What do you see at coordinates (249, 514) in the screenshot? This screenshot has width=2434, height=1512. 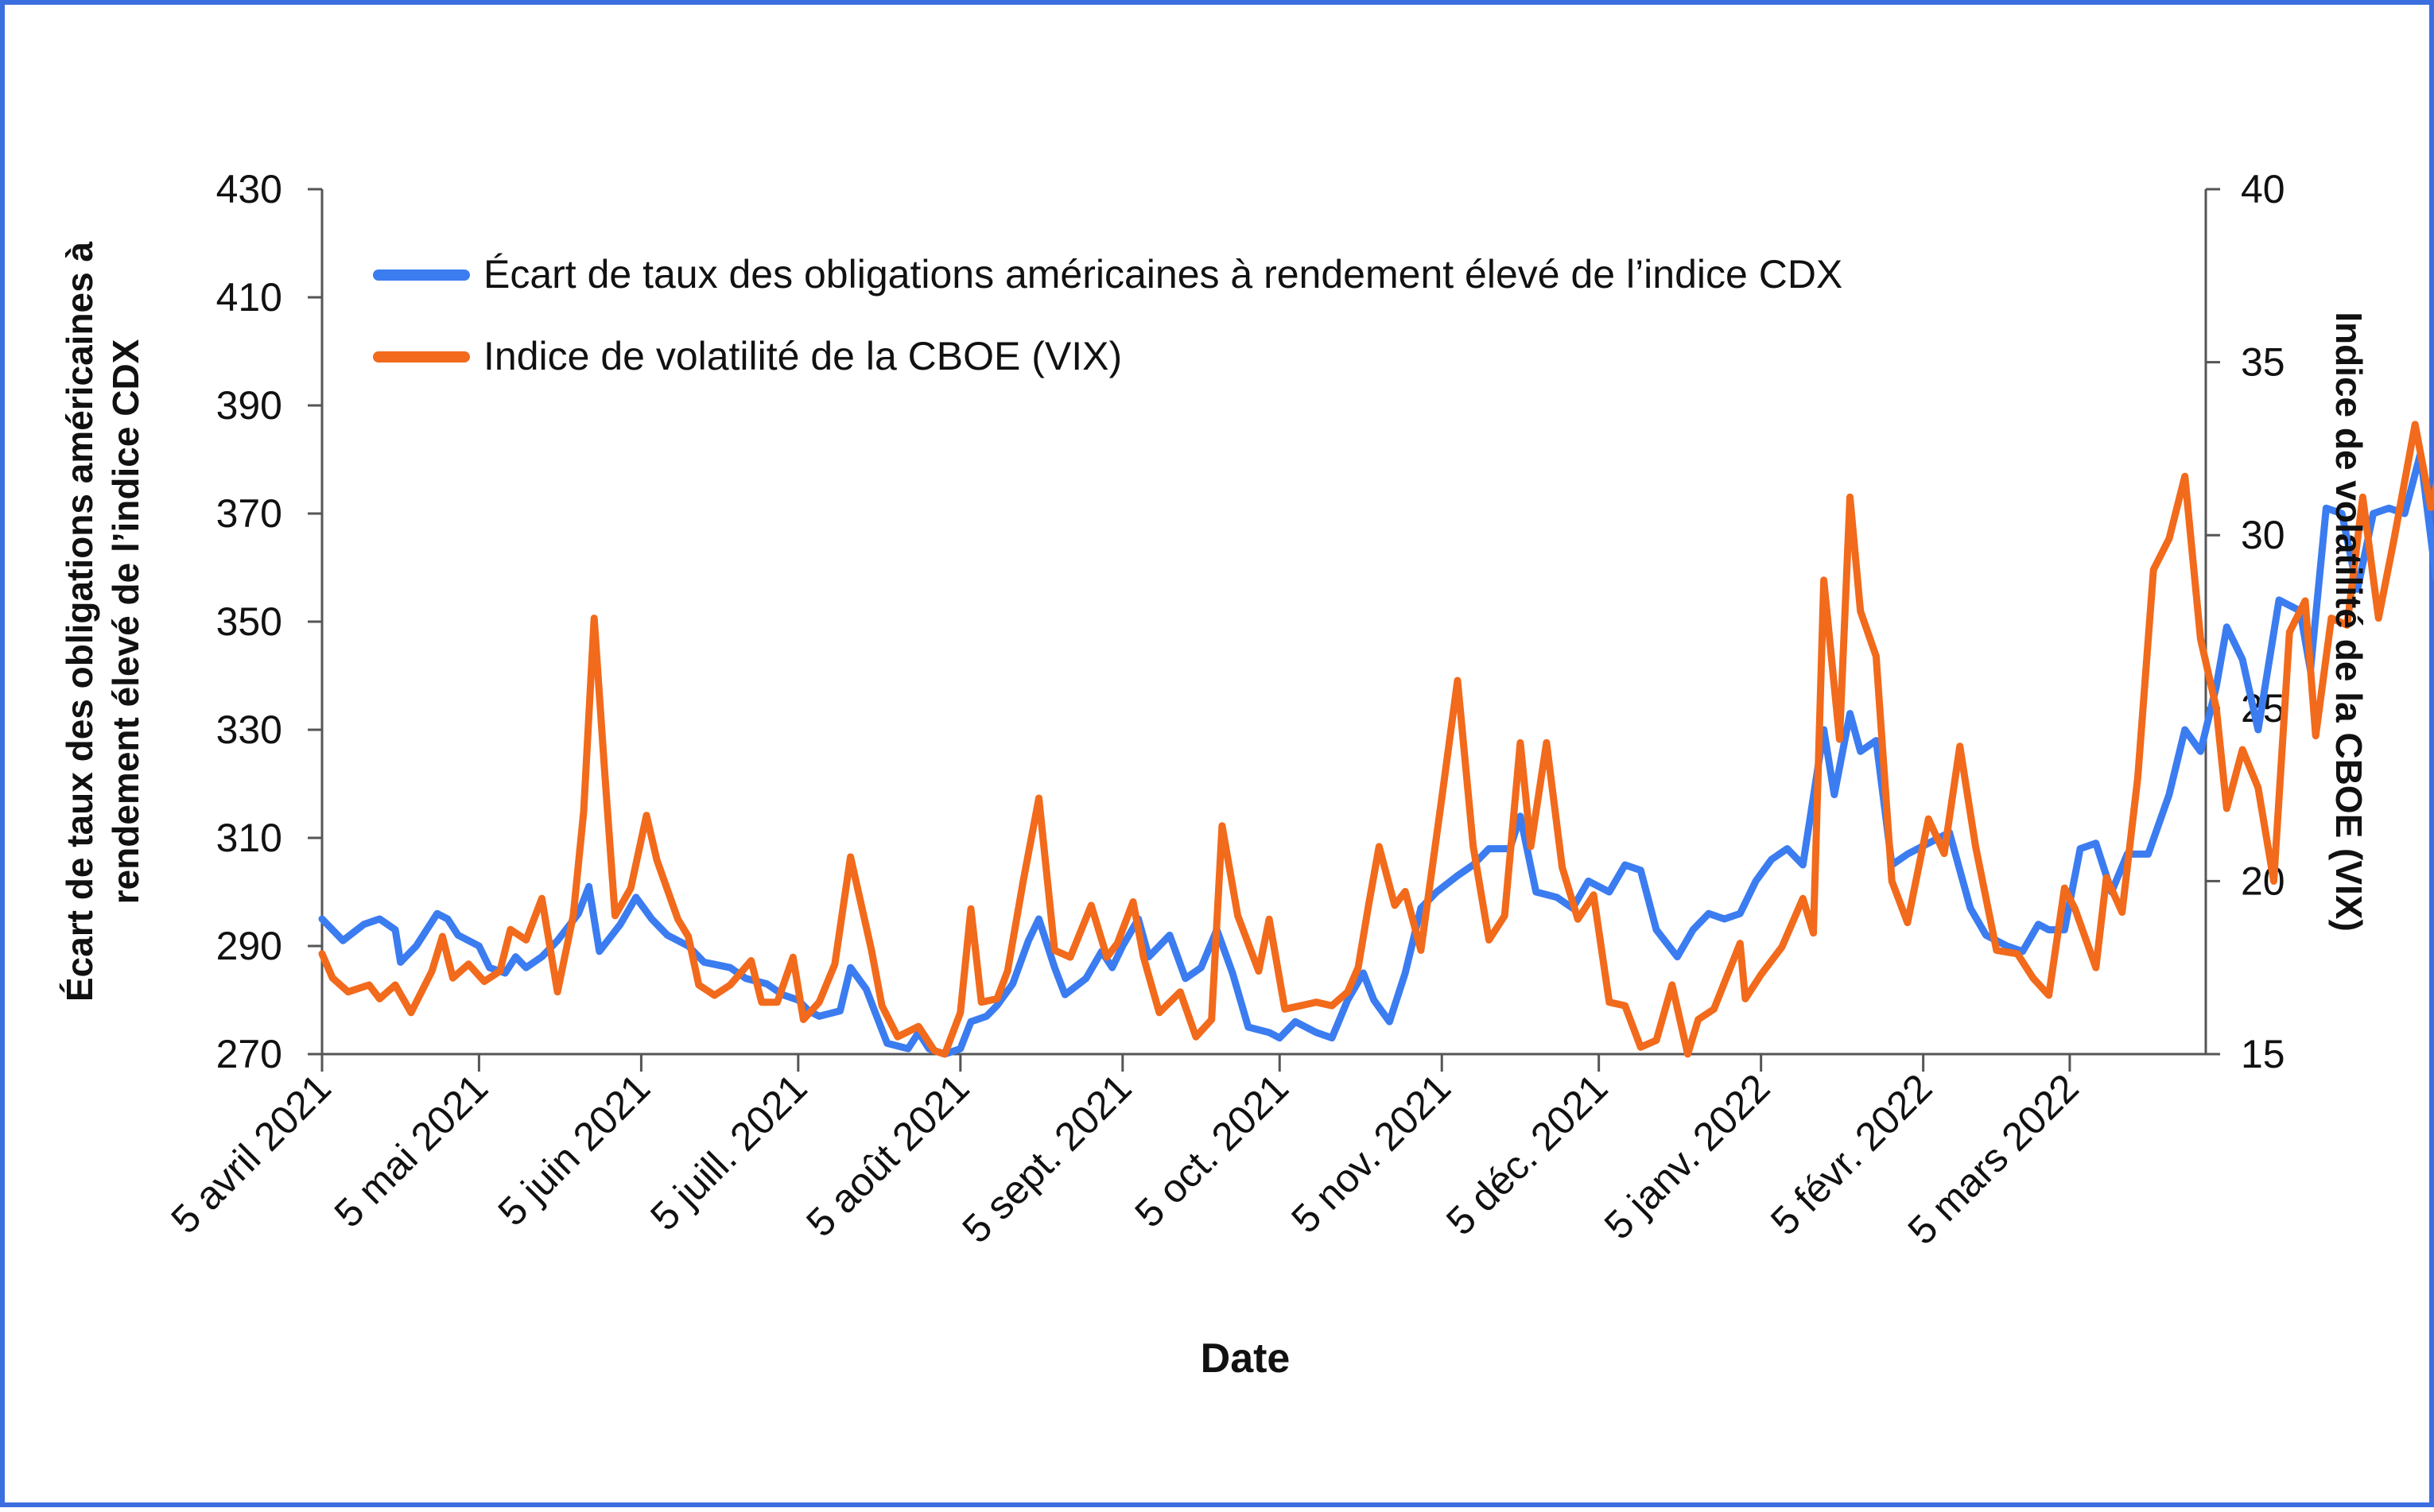 I see `left-tick-label: 370` at bounding box center [249, 514].